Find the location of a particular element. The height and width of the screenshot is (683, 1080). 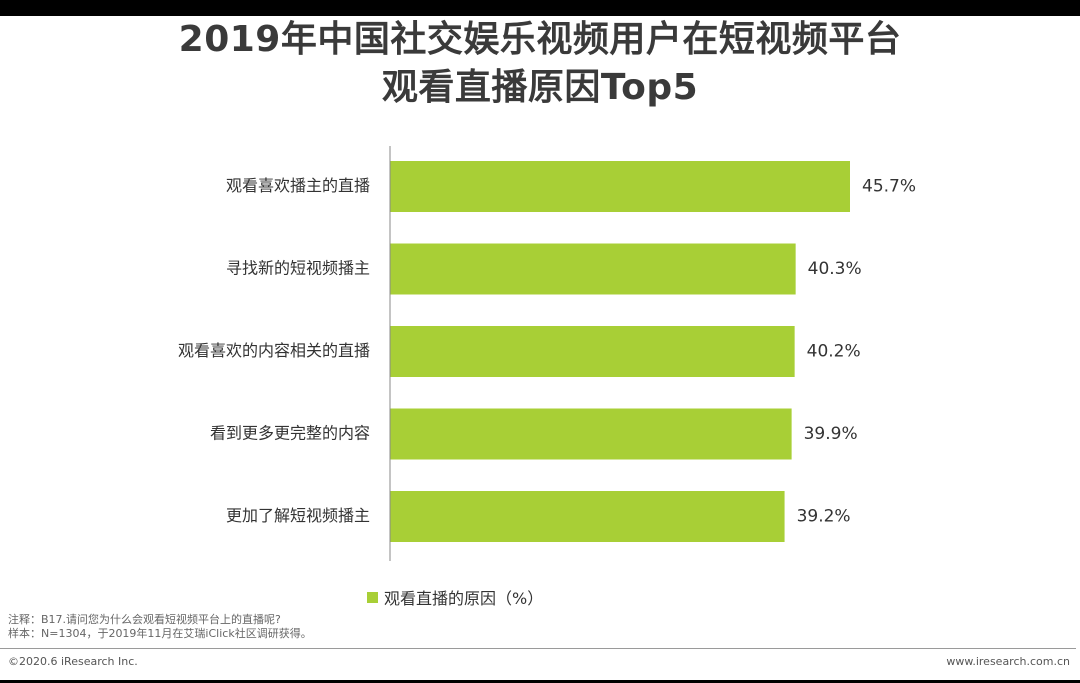

category-label: 观看喜欢播主的直播 is located at coordinates (298, 185).